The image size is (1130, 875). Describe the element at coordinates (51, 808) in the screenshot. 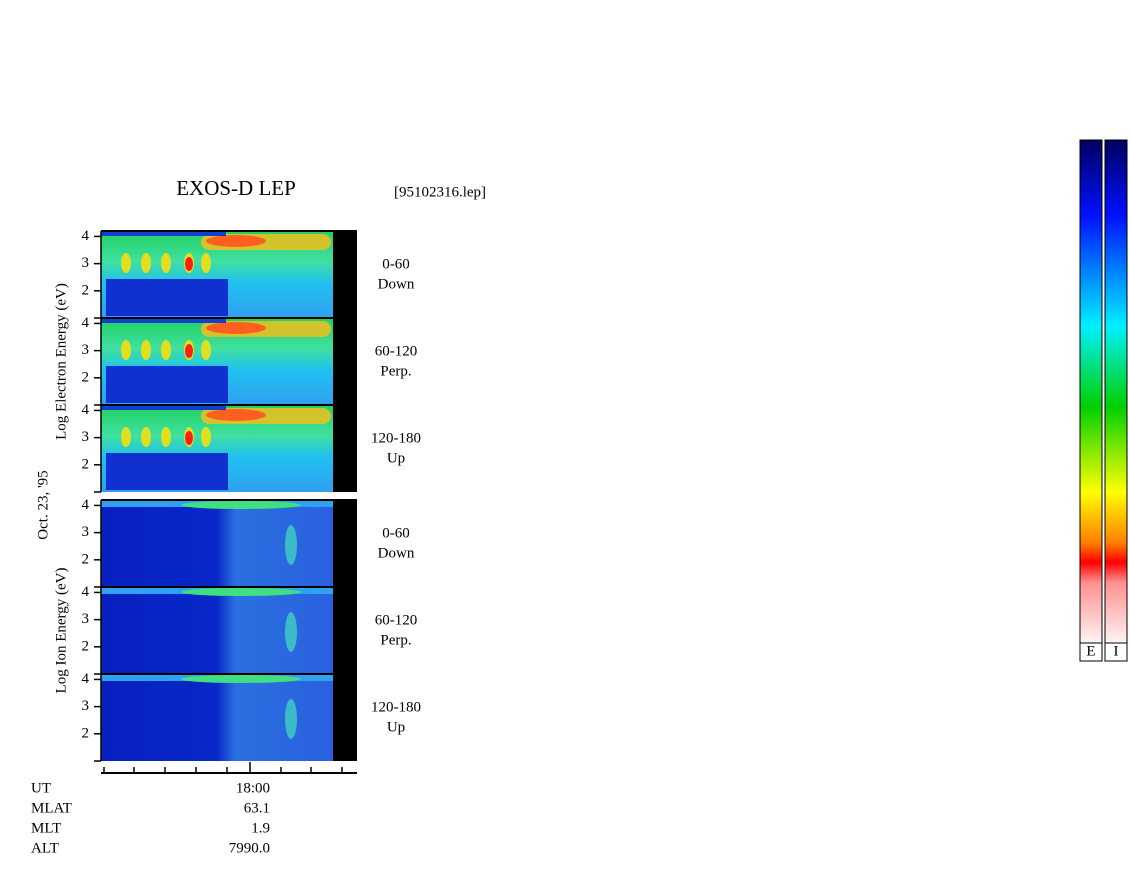

I see `row-name: MLAT` at that location.